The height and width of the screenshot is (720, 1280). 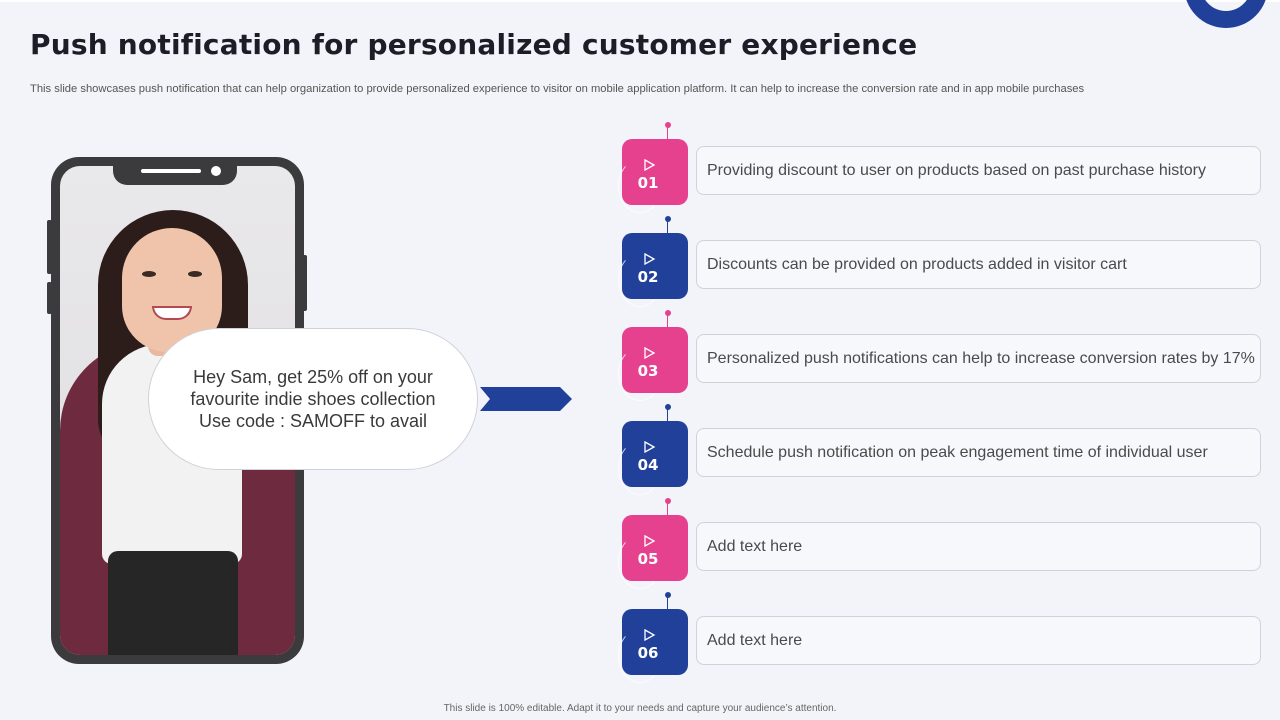 I want to click on step-number: 05, so click(x=648, y=559).